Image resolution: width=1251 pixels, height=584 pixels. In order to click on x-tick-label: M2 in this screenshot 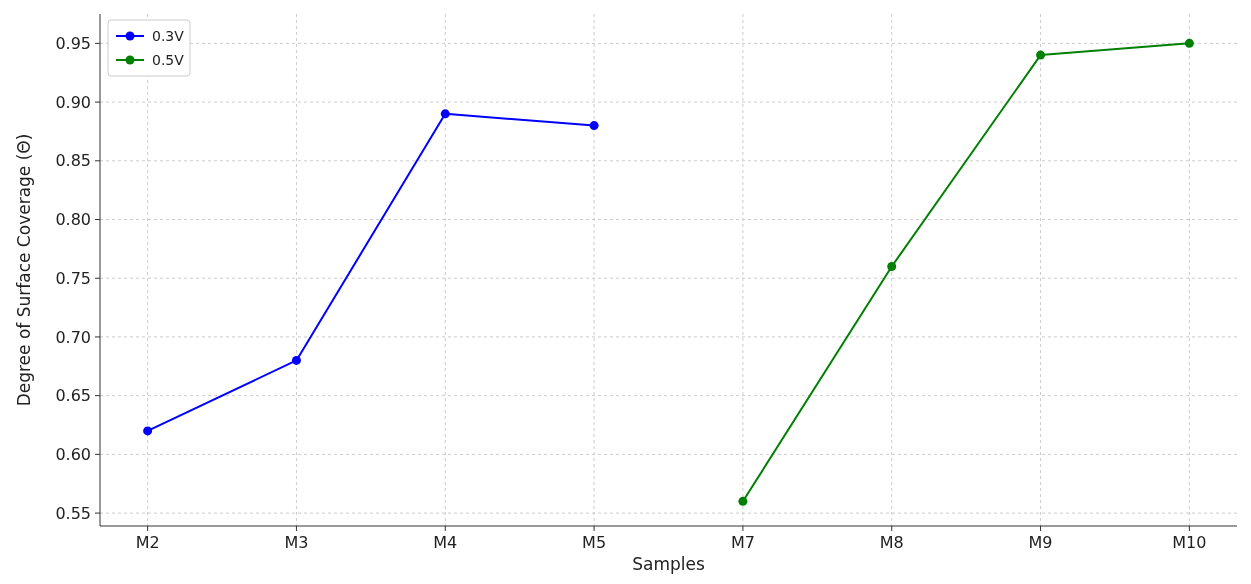, I will do `click(147, 542)`.